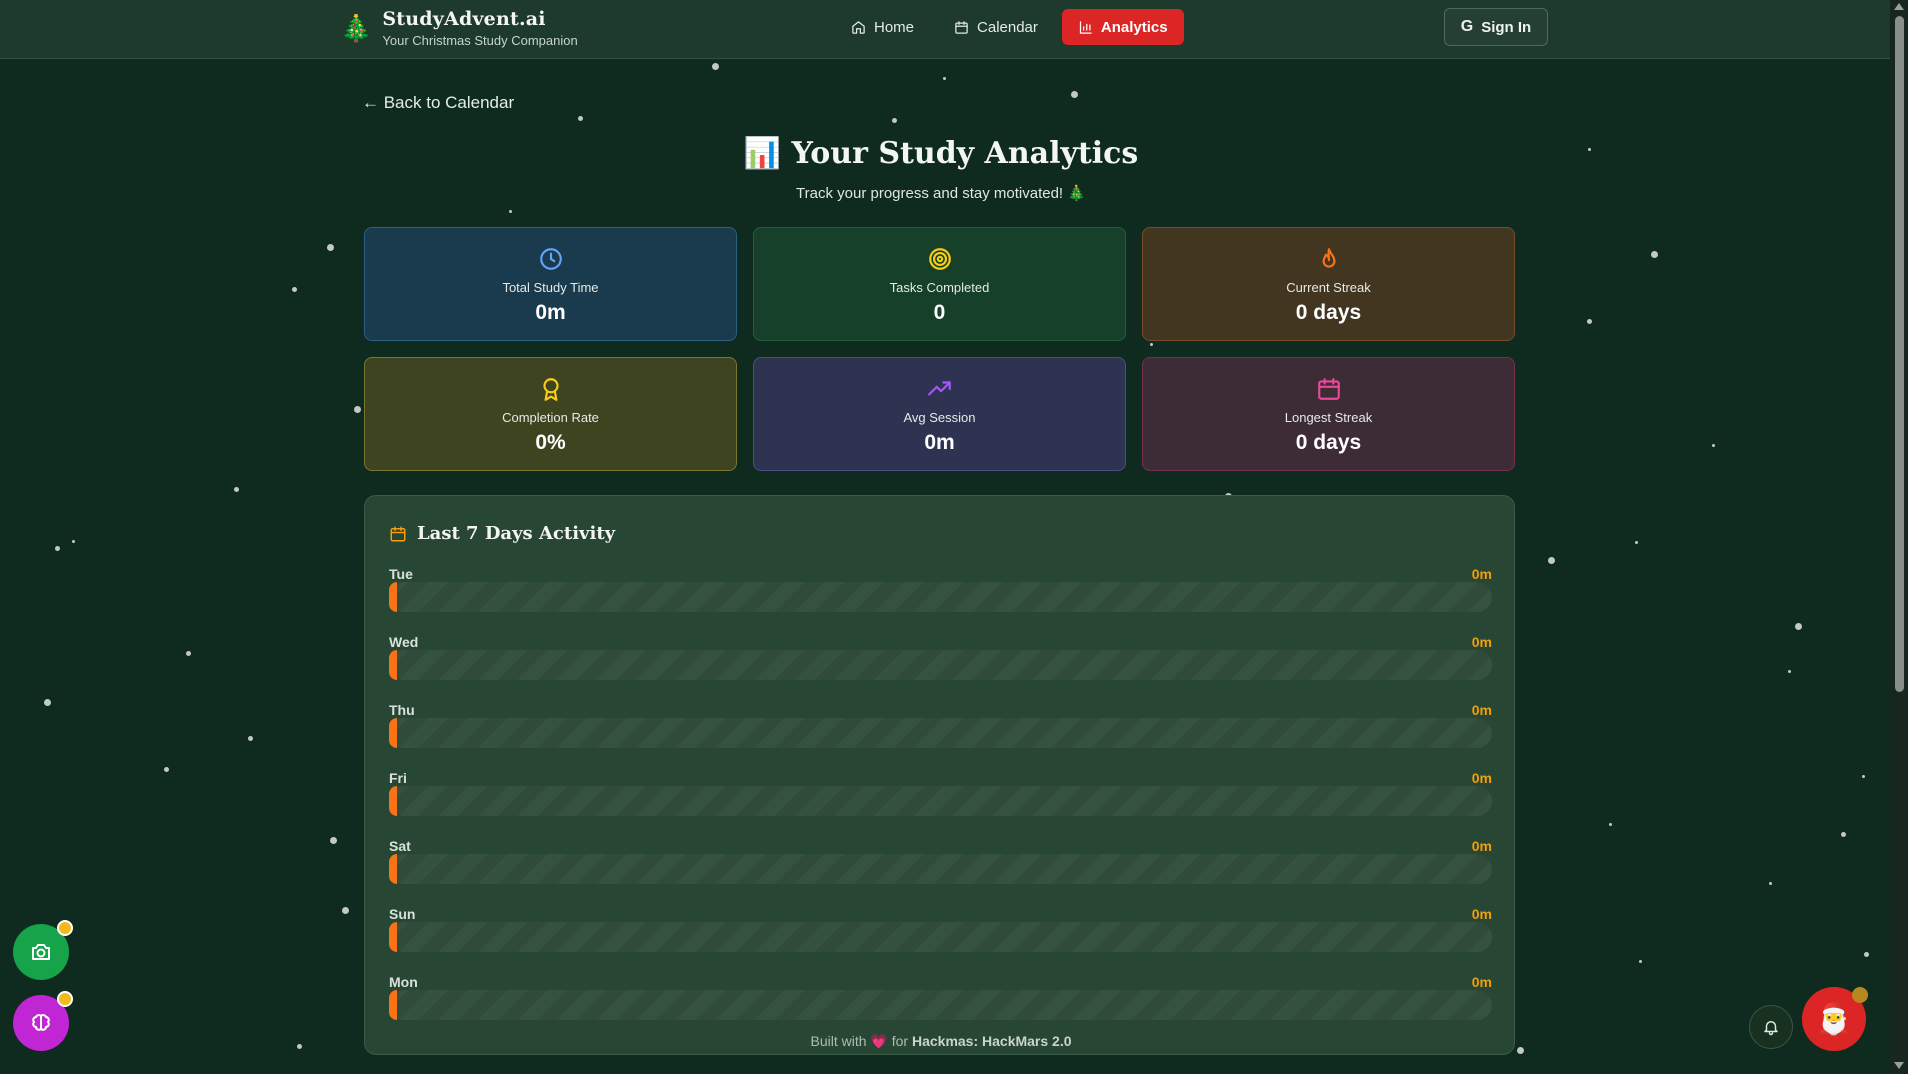 The width and height of the screenshot is (1908, 1074). I want to click on scrollbar, so click(1899, 537).